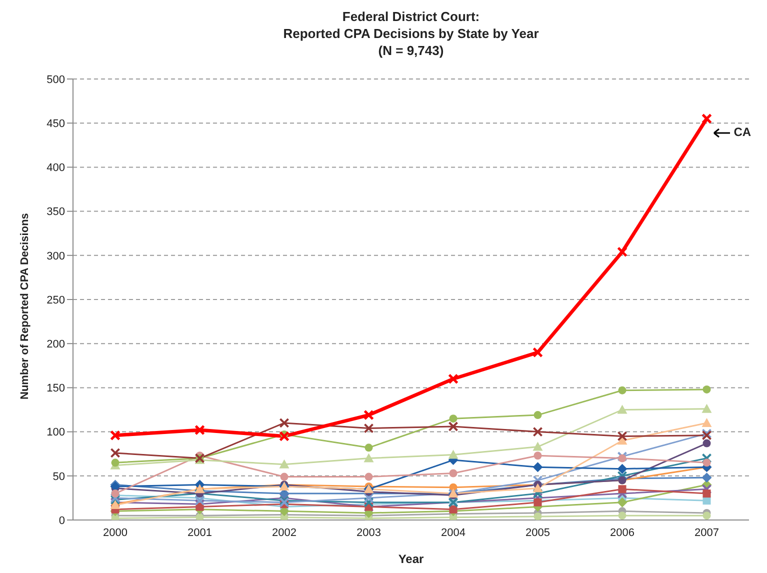 This screenshot has width=767, height=573. I want to click on x-tick-label: 2000, so click(115, 532).